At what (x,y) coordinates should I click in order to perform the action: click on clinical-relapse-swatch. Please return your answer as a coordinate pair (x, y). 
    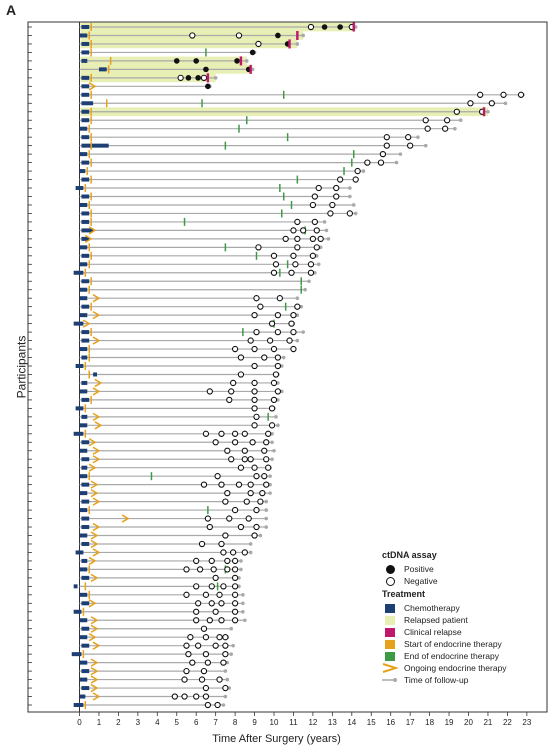
    Looking at the image, I should click on (390, 632).